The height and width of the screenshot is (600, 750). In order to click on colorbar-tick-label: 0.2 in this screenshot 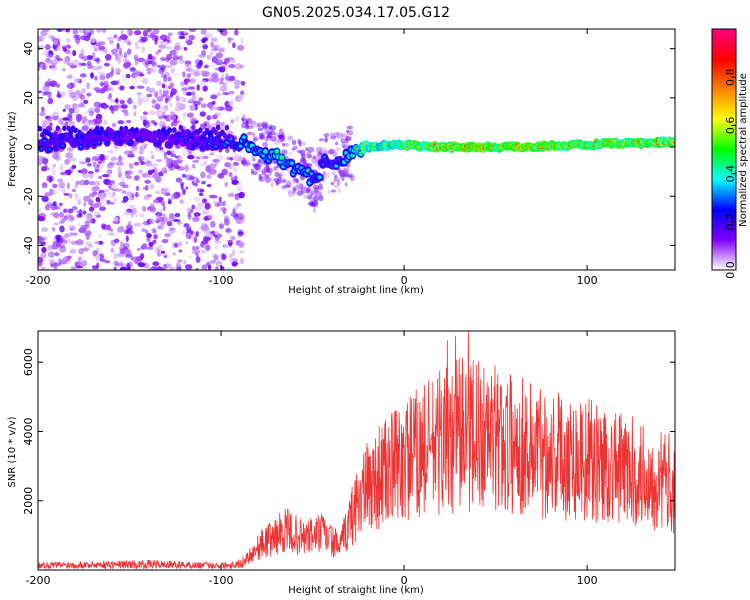, I will do `click(730, 222)`.